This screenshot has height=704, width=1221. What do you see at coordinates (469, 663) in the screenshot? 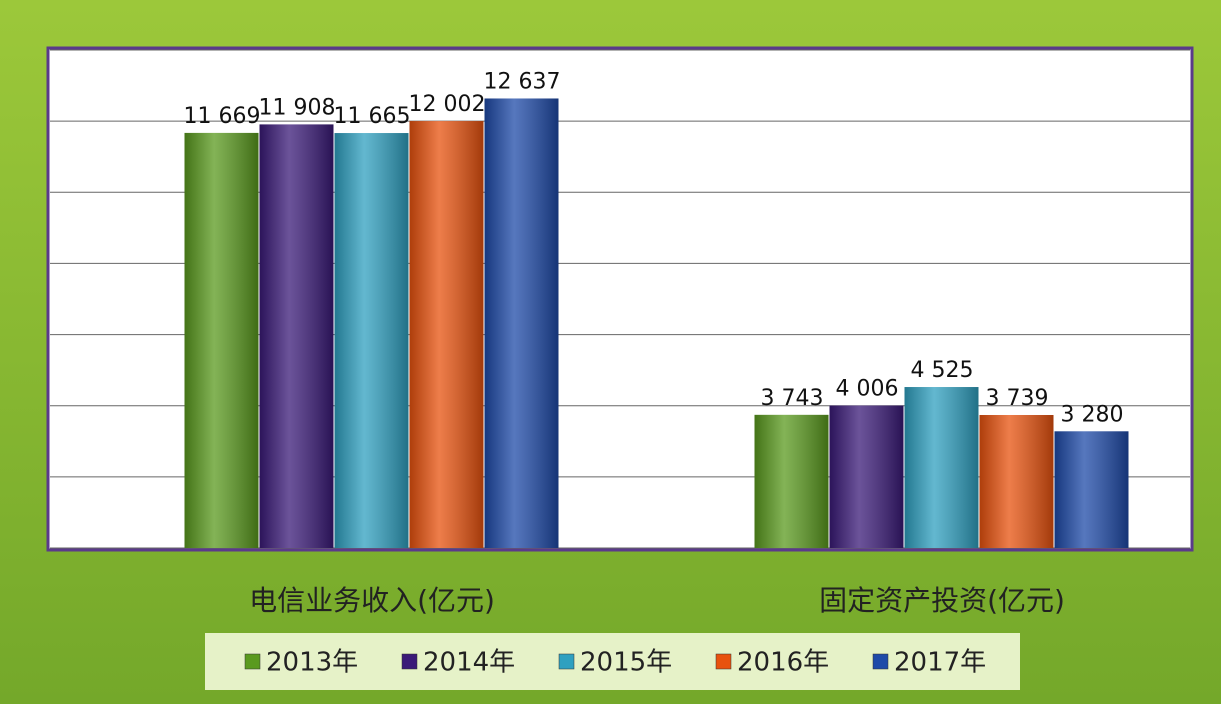
I see `legend-label: 2014年` at bounding box center [469, 663].